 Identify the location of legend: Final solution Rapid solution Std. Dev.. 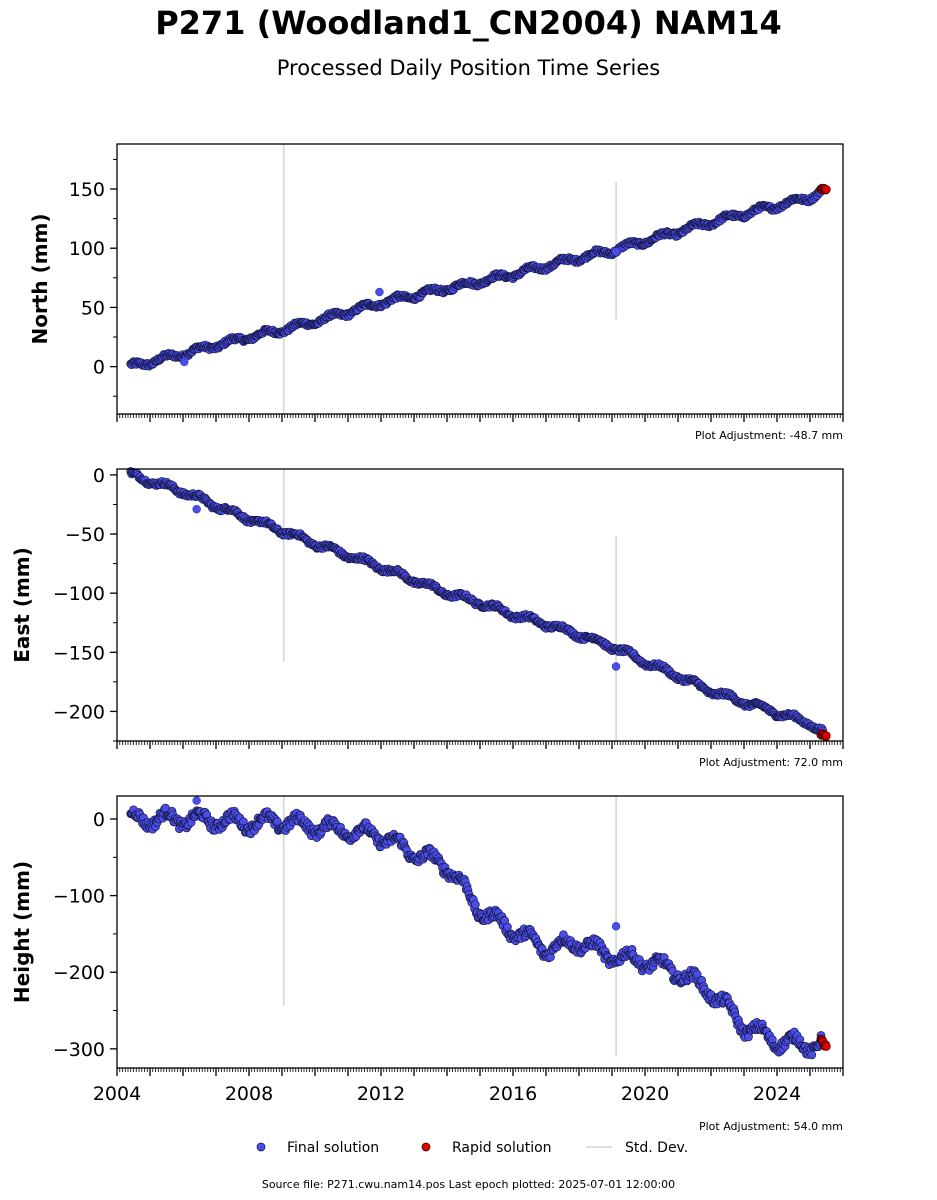
(472, 1148).